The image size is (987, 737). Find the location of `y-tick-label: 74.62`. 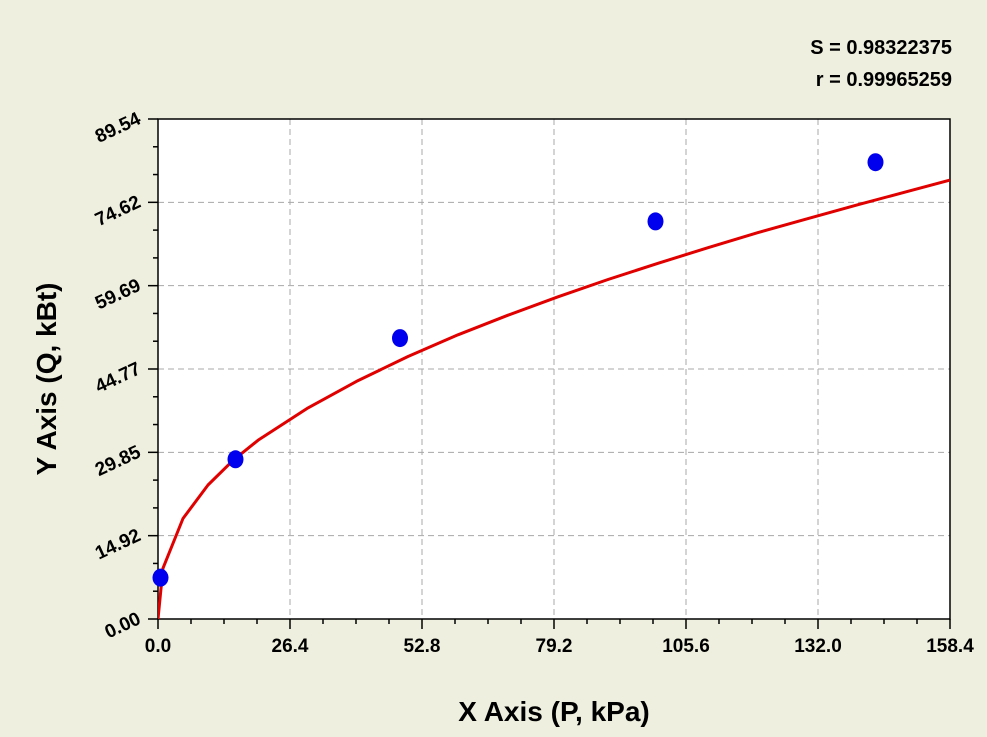

y-tick-label: 74.62 is located at coordinates (118, 211).